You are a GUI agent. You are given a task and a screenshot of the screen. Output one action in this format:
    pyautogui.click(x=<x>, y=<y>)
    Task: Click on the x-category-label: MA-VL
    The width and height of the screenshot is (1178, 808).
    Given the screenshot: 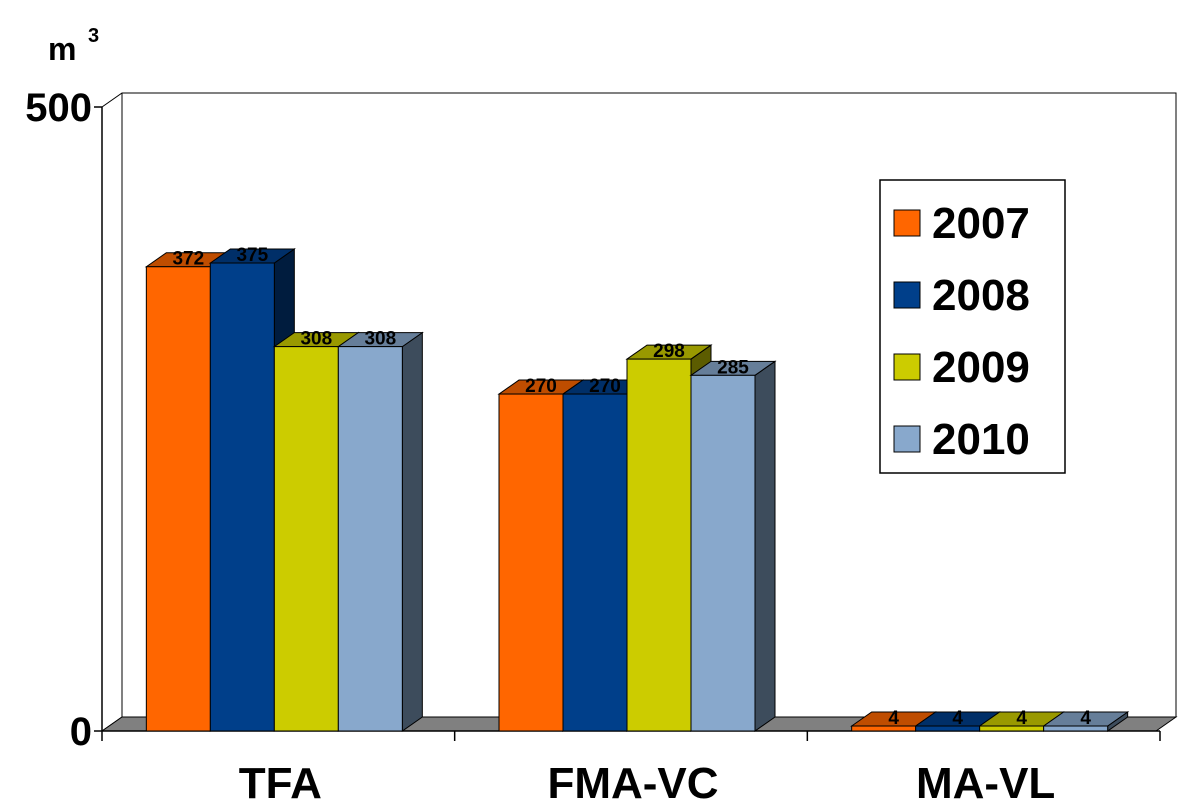 What is the action you would take?
    pyautogui.click(x=985, y=783)
    